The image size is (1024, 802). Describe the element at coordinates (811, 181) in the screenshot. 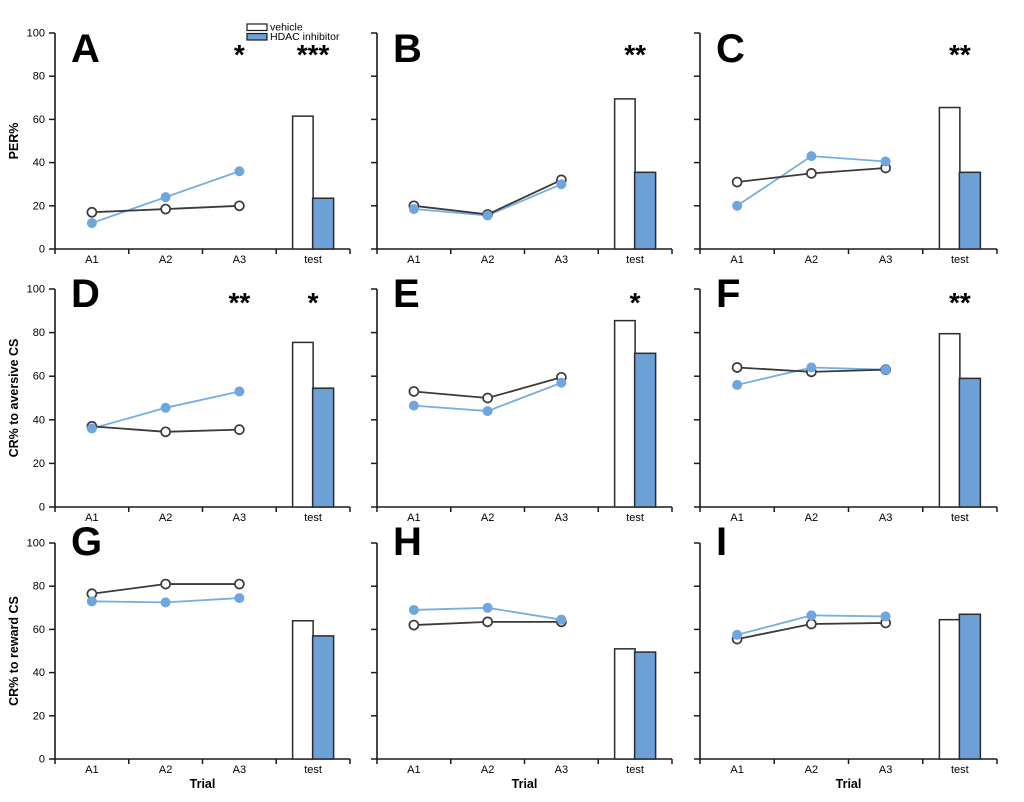

I see `series-hdac-line` at that location.